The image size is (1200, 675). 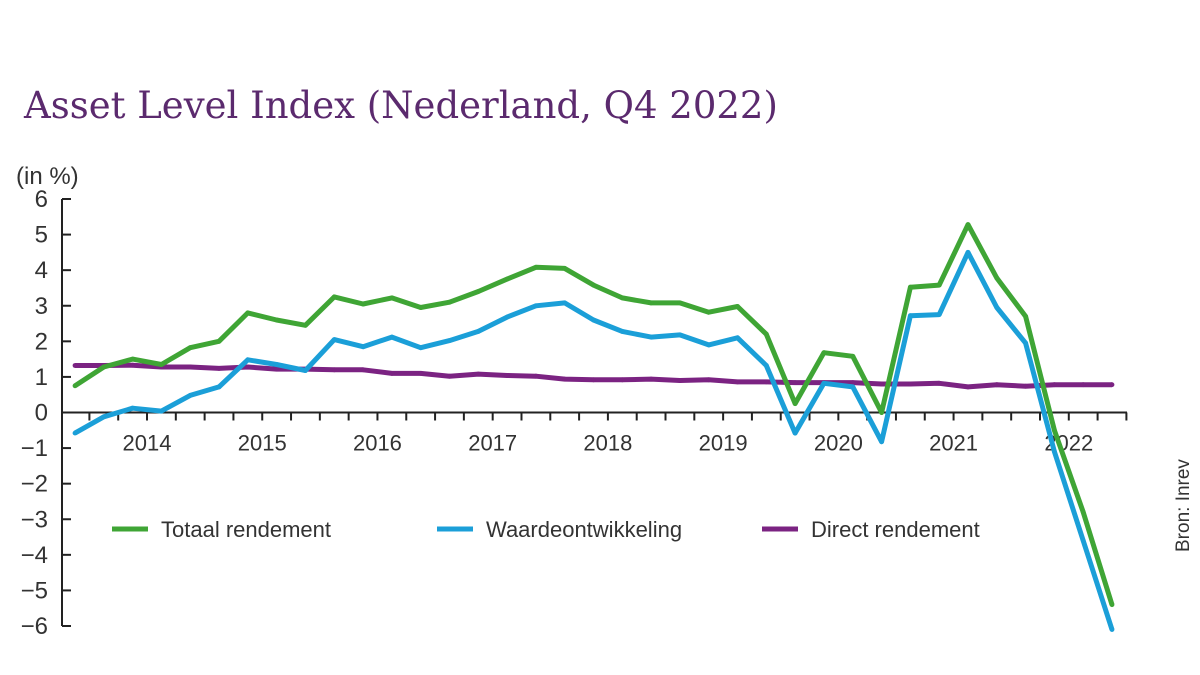 What do you see at coordinates (34, 519) in the screenshot?
I see `y-tick-label: −3` at bounding box center [34, 519].